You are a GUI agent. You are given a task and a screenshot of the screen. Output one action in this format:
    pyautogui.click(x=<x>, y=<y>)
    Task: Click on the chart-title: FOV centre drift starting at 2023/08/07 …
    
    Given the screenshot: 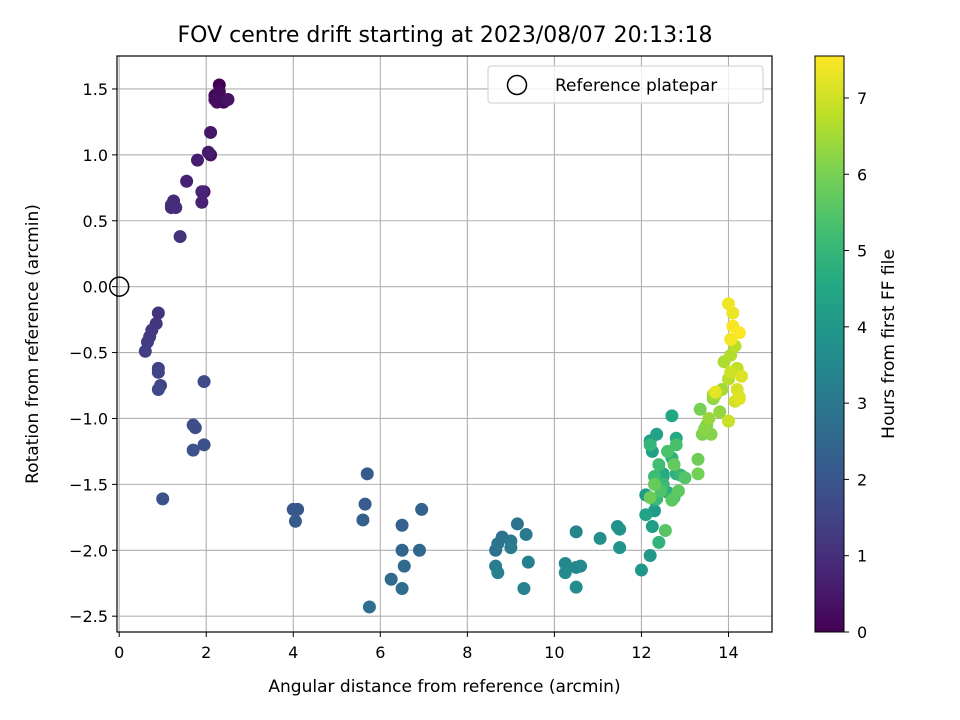 What is the action you would take?
    pyautogui.click(x=445, y=35)
    